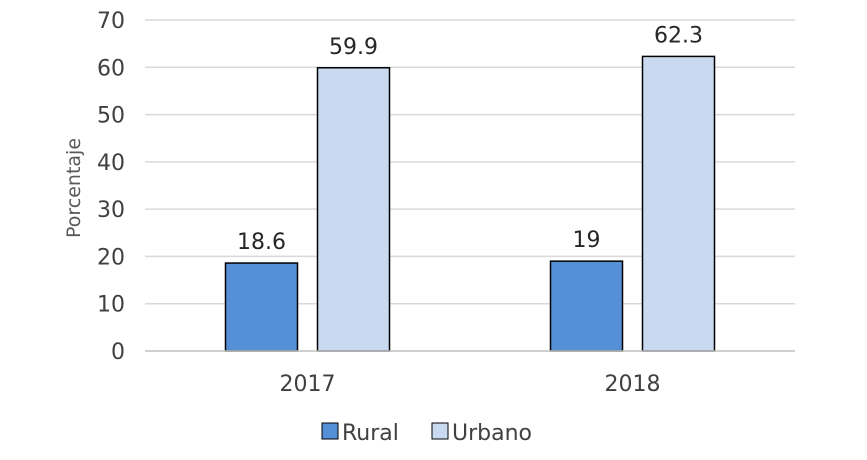  Describe the element at coordinates (111, 116) in the screenshot. I see `y-tick-label: 50` at that location.